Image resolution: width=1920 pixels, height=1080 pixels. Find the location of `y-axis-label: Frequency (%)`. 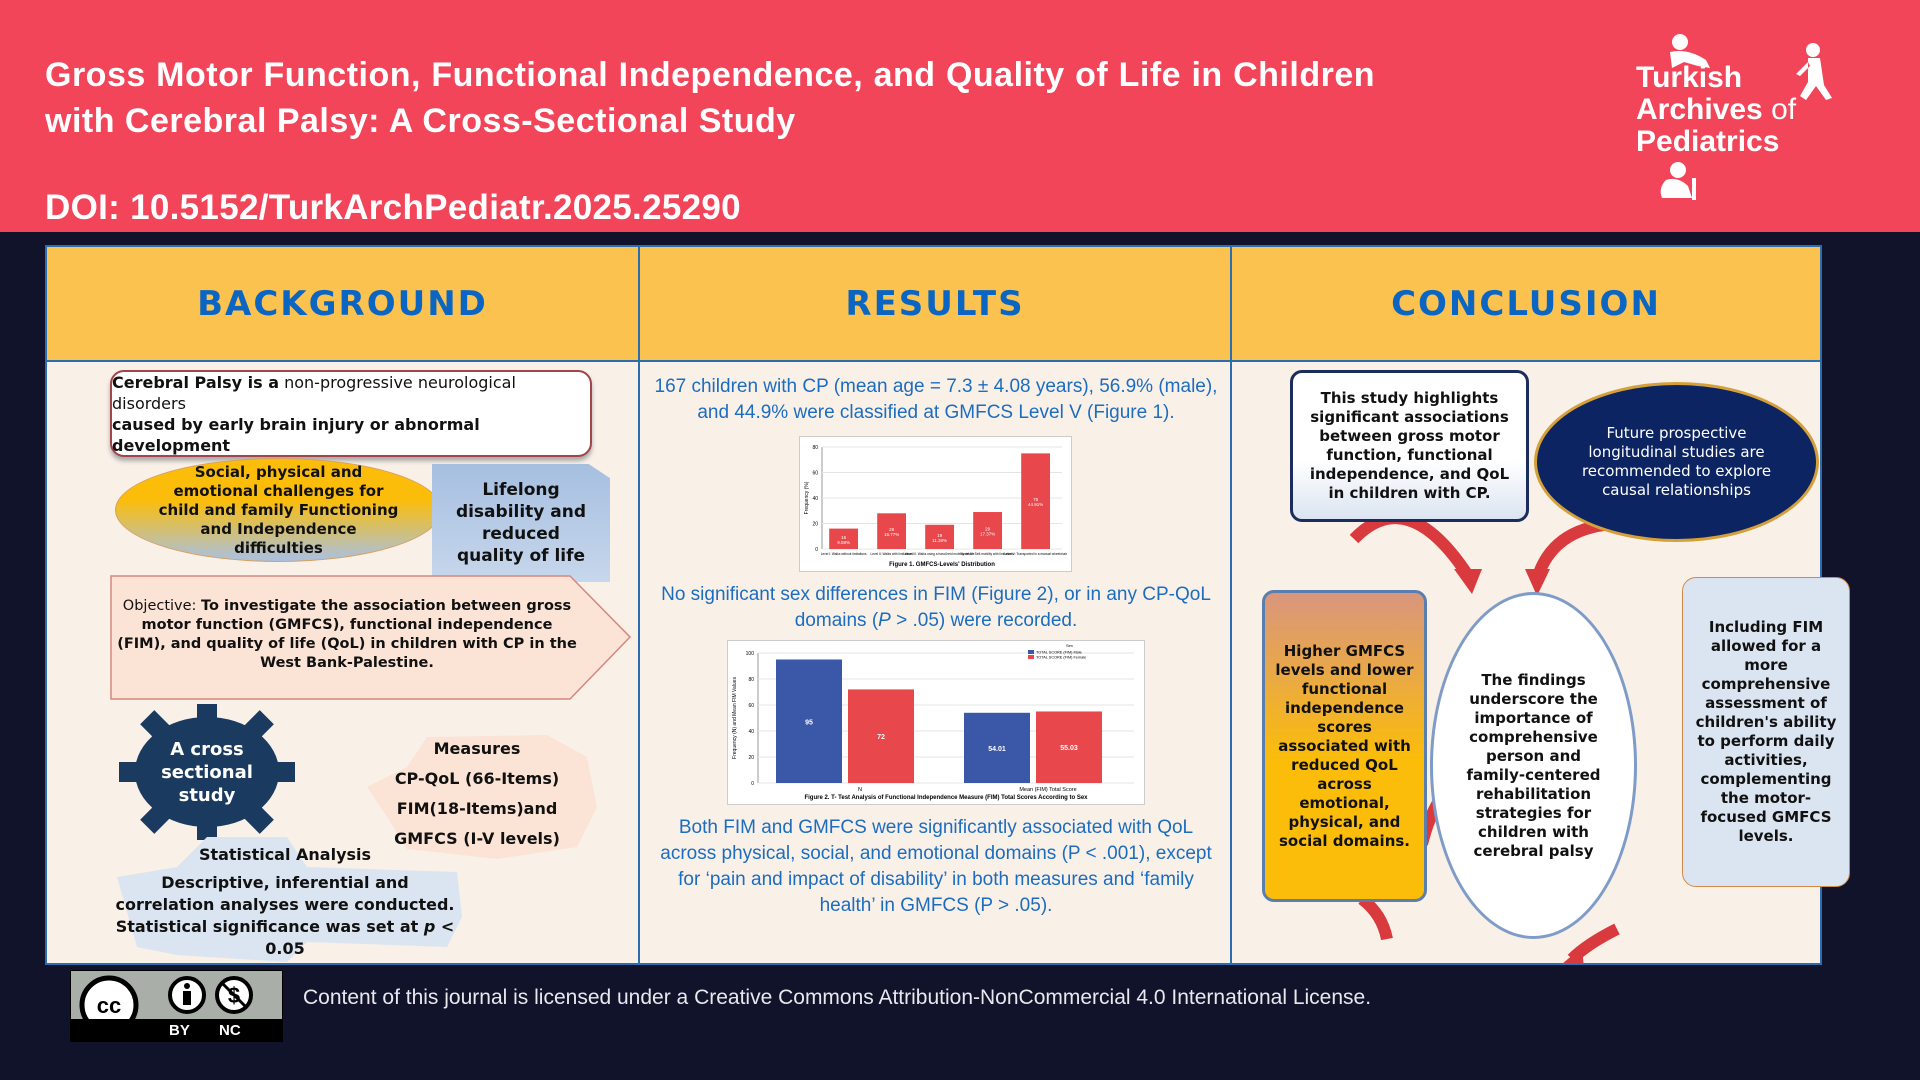

y-axis-label: Frequency (%) is located at coordinates (807, 497).